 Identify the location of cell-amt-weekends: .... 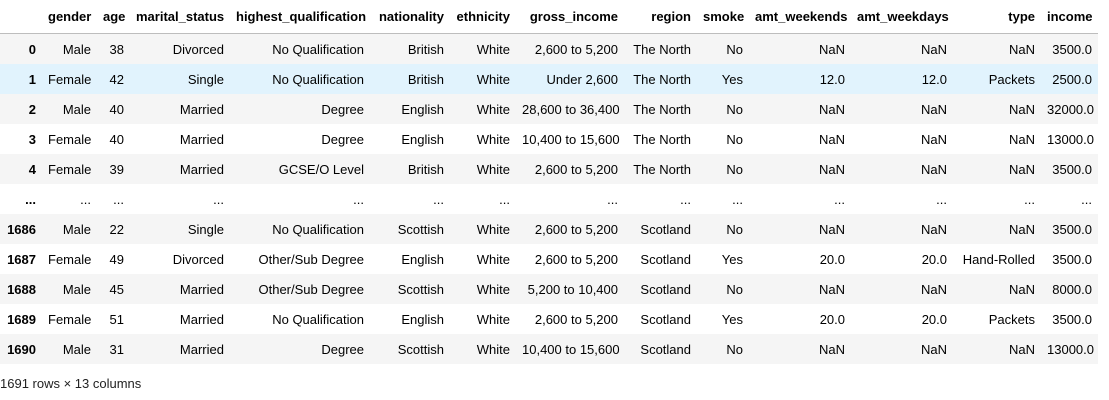
(839, 199).